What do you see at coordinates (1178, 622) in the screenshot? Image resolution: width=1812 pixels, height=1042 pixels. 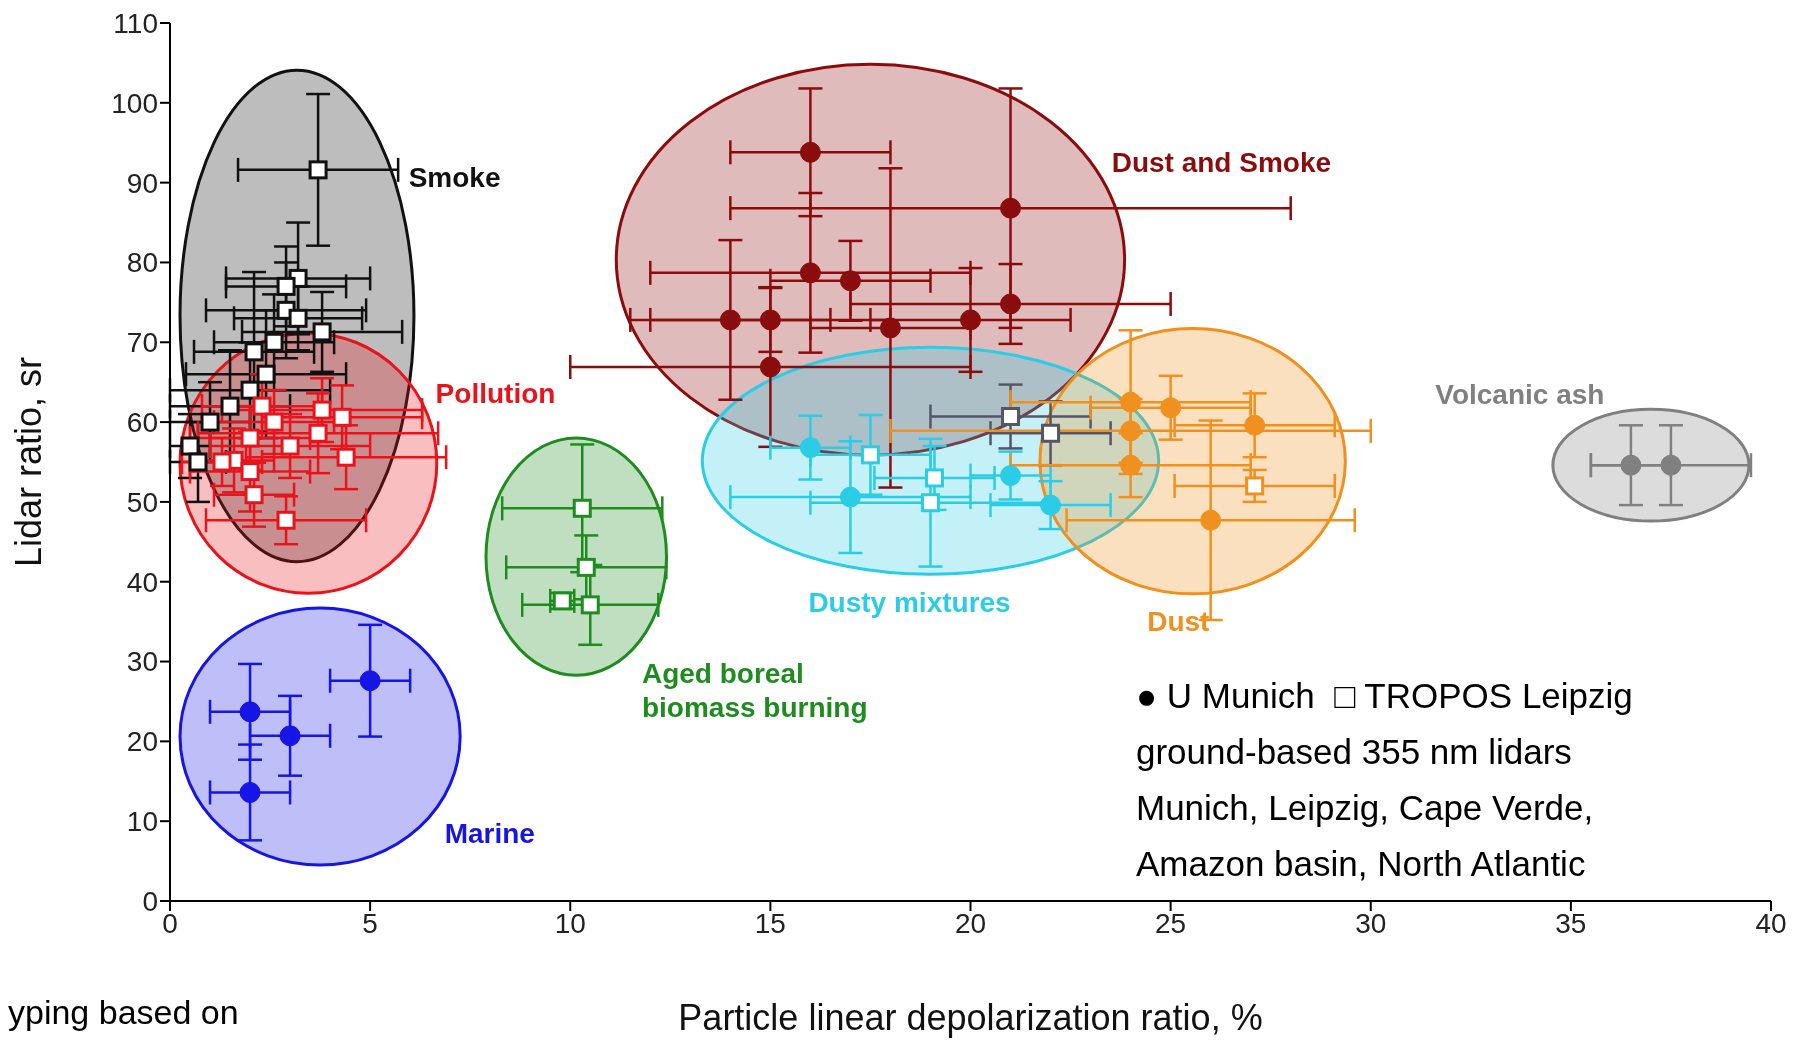 I see `text: Dust` at bounding box center [1178, 622].